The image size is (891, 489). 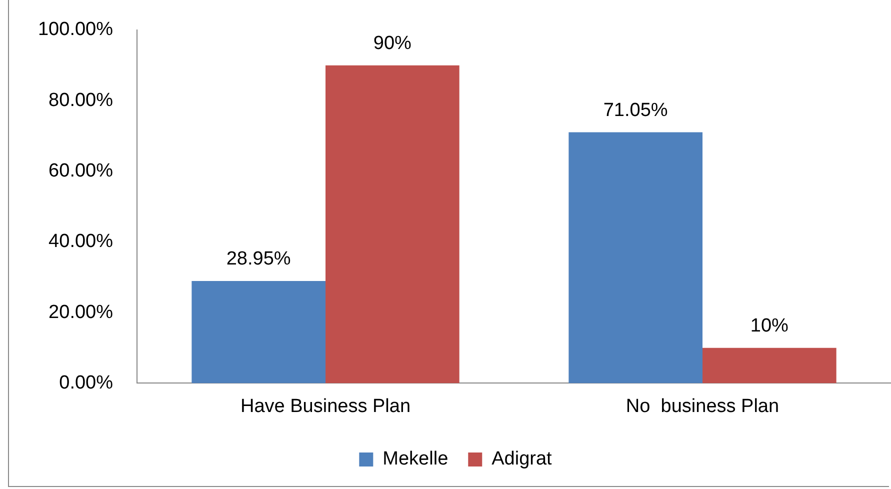 What do you see at coordinates (635, 110) in the screenshot?
I see `data-label: 71.05%` at bounding box center [635, 110].